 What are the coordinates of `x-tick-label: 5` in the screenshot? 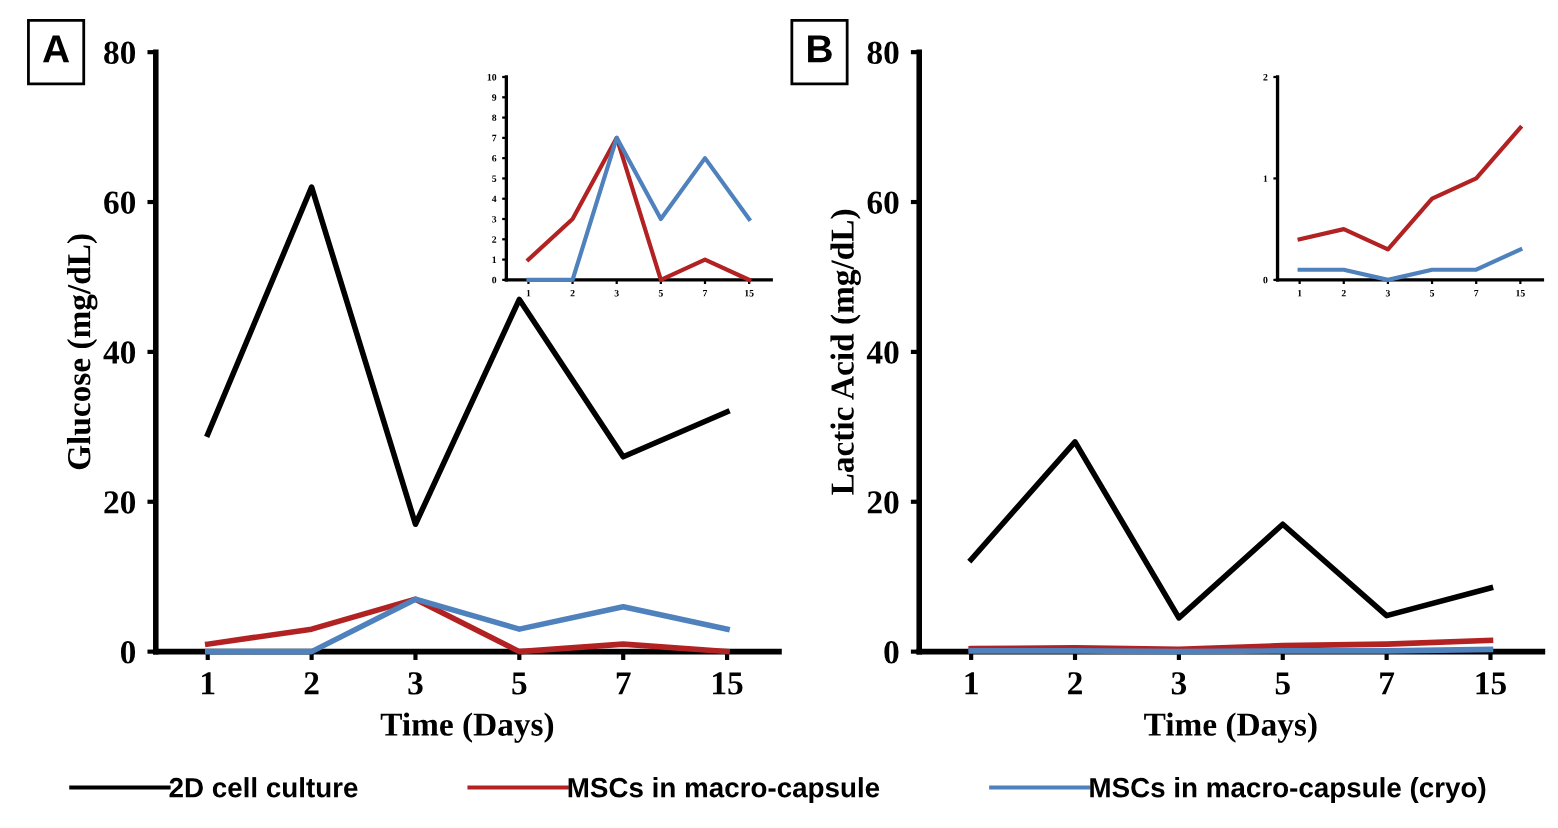 It's located at (519, 683).